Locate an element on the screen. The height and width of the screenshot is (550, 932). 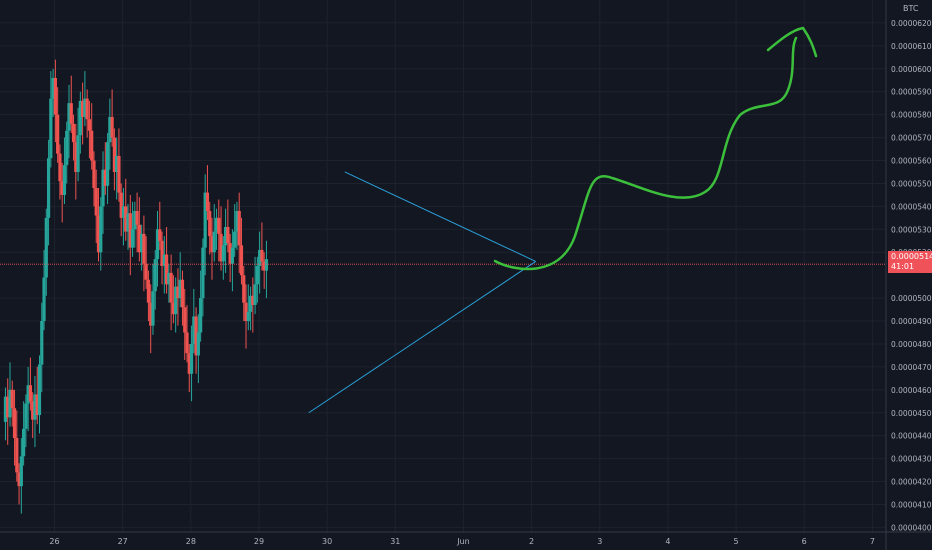
time-tick-label: 3 is located at coordinates (599, 541).